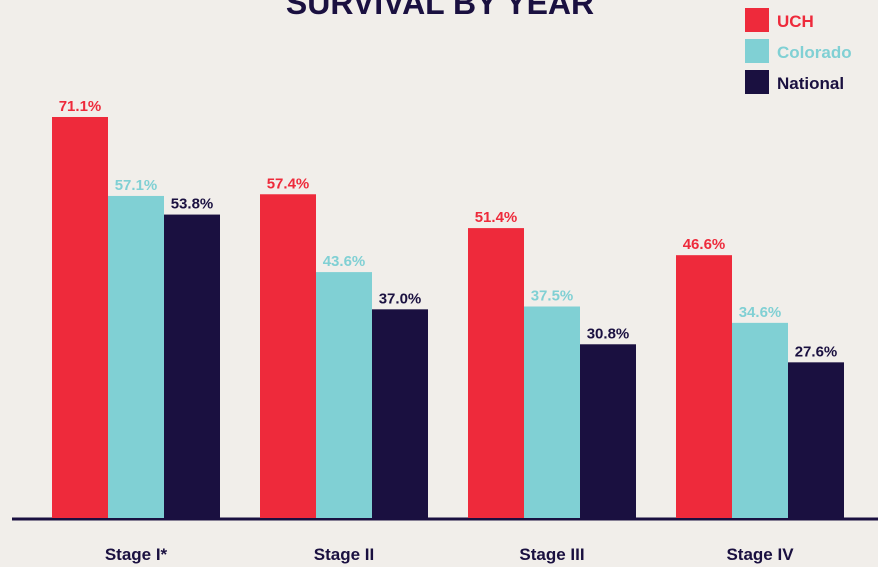  What do you see at coordinates (288, 183) in the screenshot?
I see `value-label: 57.4%` at bounding box center [288, 183].